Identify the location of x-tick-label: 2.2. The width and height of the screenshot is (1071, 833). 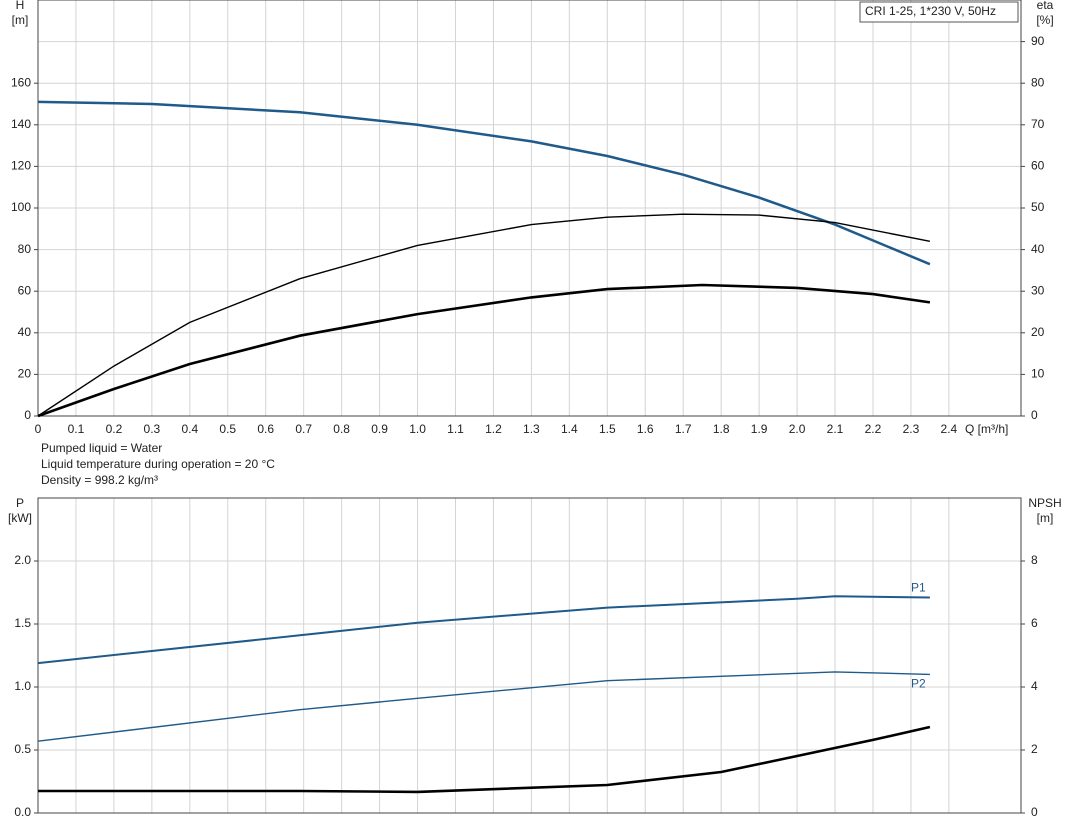
(873, 429).